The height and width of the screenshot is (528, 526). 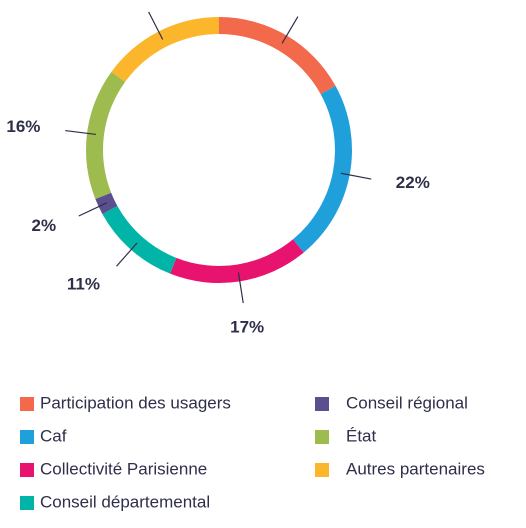 What do you see at coordinates (83, 284) in the screenshot?
I see `data-label: 11%` at bounding box center [83, 284].